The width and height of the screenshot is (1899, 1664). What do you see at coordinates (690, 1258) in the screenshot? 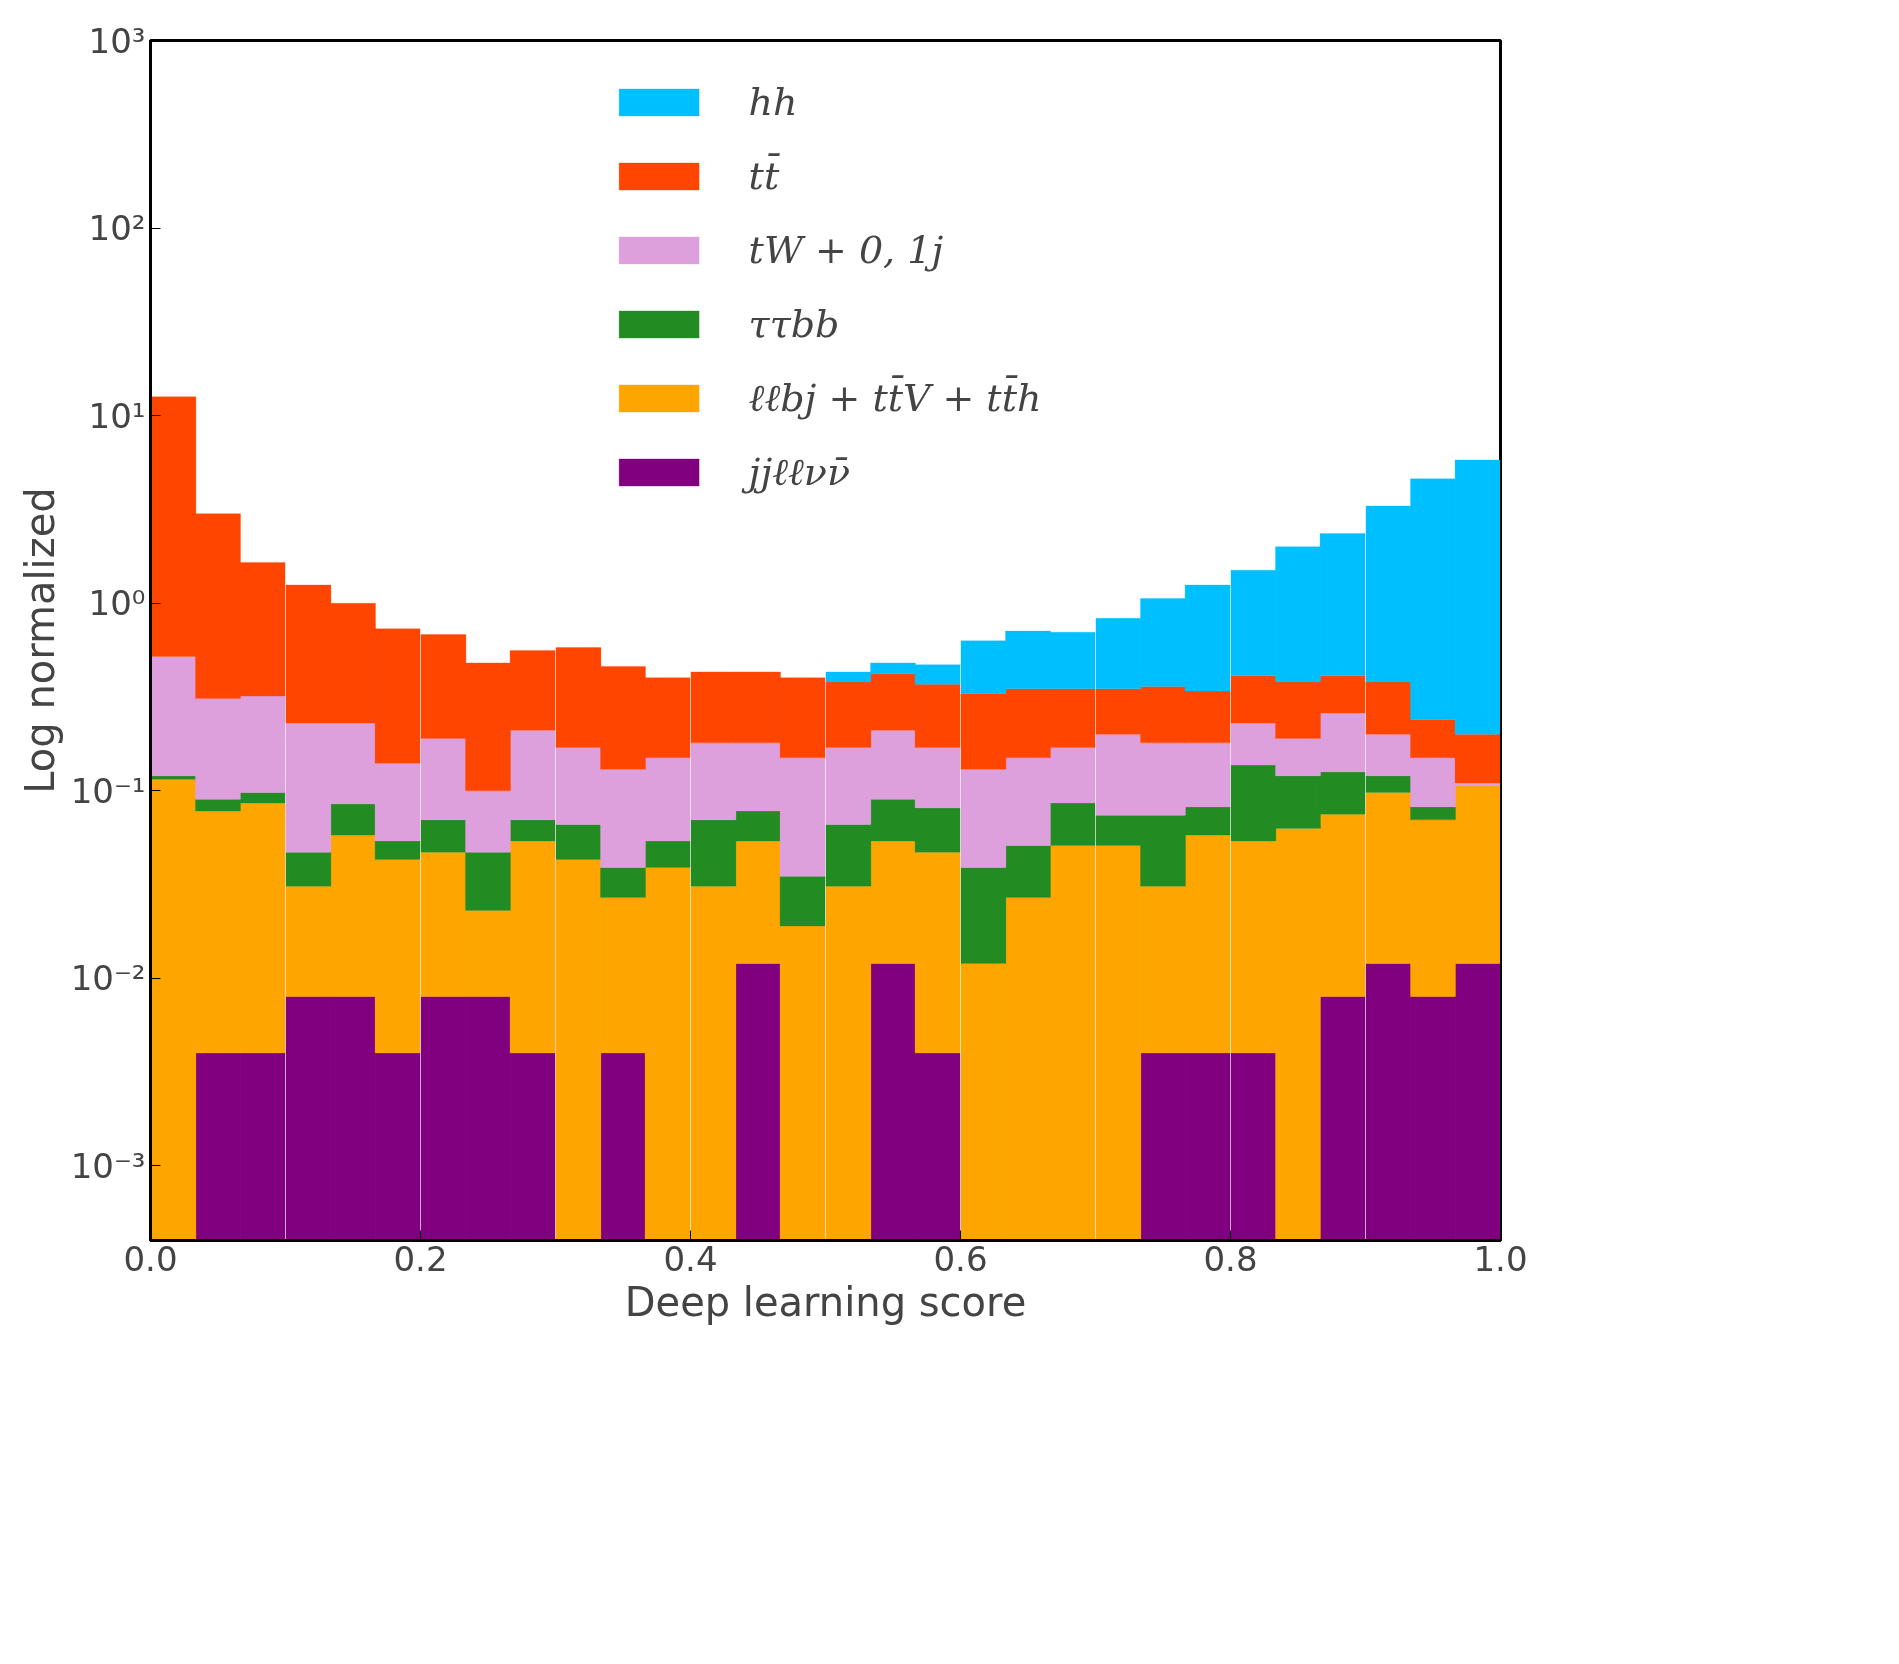
I see `x-tick-label: 0.4` at bounding box center [690, 1258].